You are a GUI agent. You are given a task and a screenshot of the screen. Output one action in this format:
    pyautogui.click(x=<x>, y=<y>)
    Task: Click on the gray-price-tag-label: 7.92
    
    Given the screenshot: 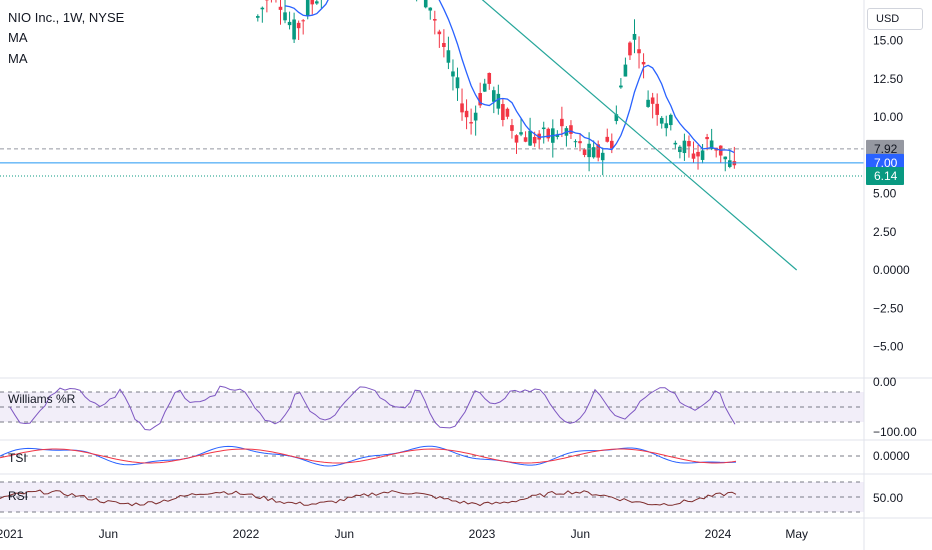 What is the action you would take?
    pyautogui.click(x=886, y=149)
    